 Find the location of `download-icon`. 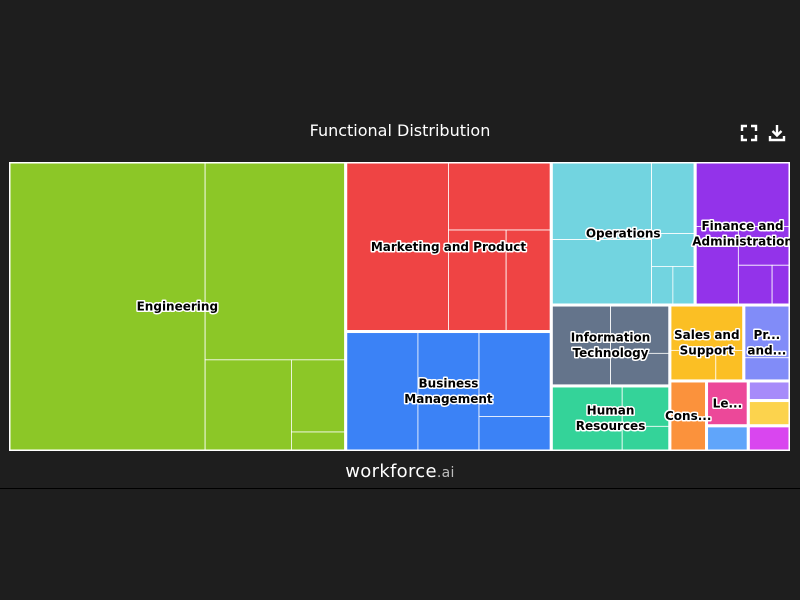

download-icon is located at coordinates (777, 133).